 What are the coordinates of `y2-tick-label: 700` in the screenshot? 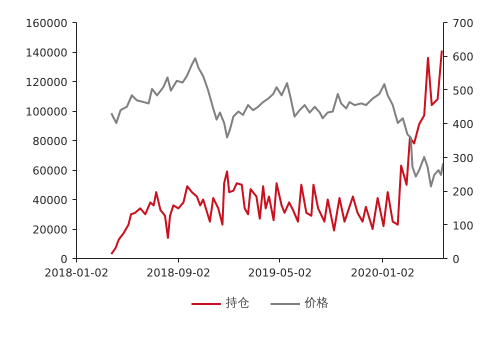 It's located at (463, 23).